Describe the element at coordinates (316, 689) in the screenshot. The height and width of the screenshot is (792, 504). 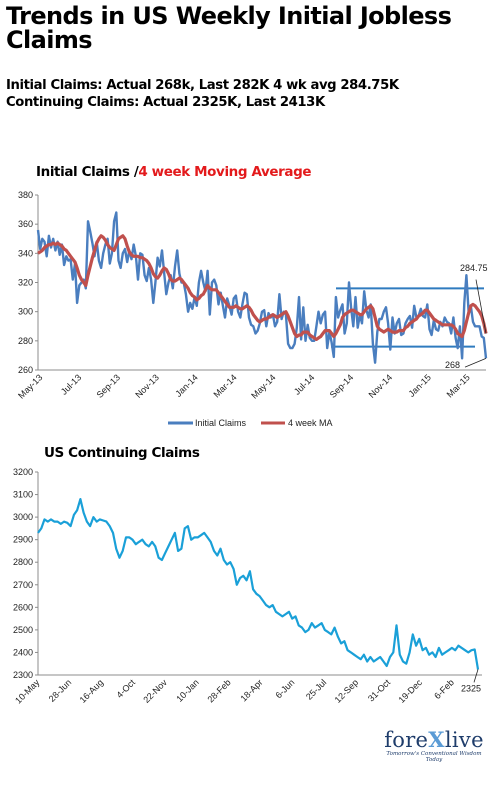
I see `x-tick-label: 25-Jul` at that location.